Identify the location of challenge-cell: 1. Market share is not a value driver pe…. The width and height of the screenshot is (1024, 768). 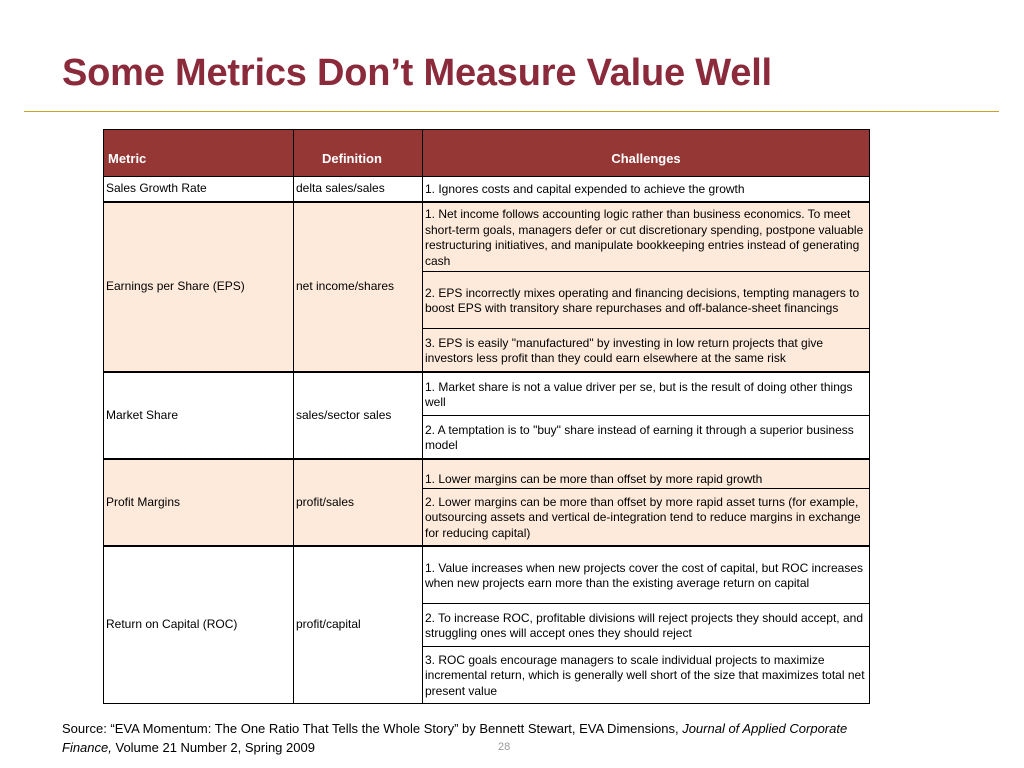
(646, 393).